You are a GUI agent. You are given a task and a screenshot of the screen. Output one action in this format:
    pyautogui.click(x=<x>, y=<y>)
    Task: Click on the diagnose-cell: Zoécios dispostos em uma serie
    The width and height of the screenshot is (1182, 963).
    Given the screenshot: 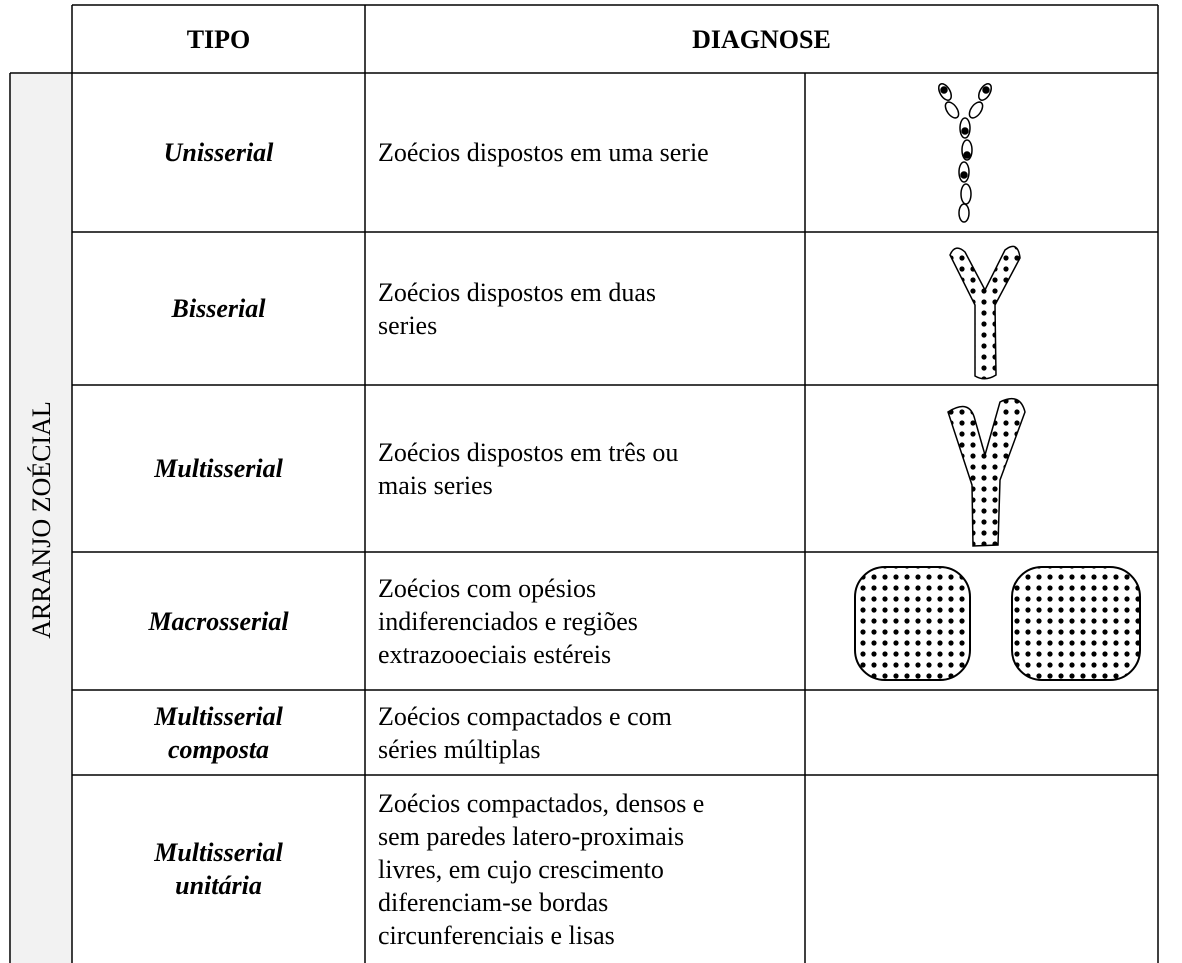 What is the action you would take?
    pyautogui.click(x=585, y=152)
    